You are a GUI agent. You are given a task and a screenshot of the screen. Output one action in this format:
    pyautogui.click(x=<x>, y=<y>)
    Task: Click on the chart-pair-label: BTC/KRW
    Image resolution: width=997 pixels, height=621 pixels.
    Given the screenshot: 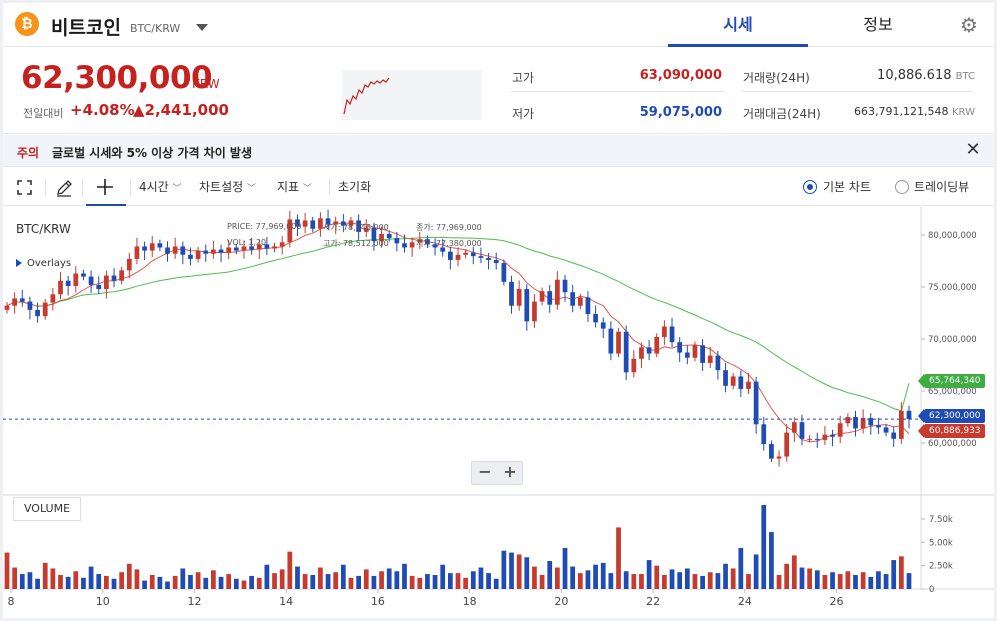 What is the action you would take?
    pyautogui.click(x=43, y=229)
    